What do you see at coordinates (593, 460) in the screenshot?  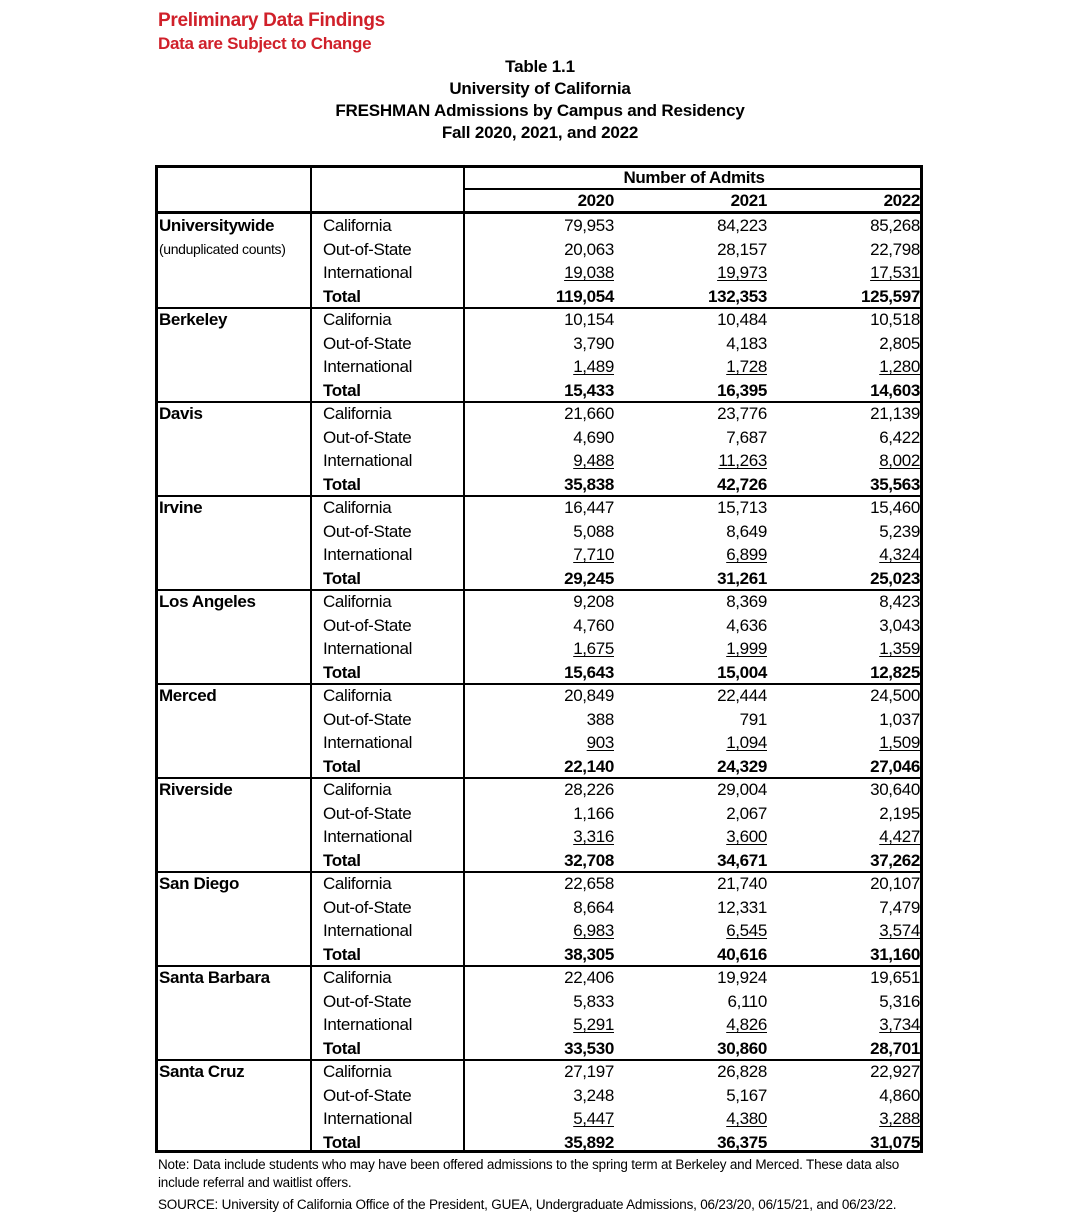 I see `admits-value: 9,488` at bounding box center [593, 460].